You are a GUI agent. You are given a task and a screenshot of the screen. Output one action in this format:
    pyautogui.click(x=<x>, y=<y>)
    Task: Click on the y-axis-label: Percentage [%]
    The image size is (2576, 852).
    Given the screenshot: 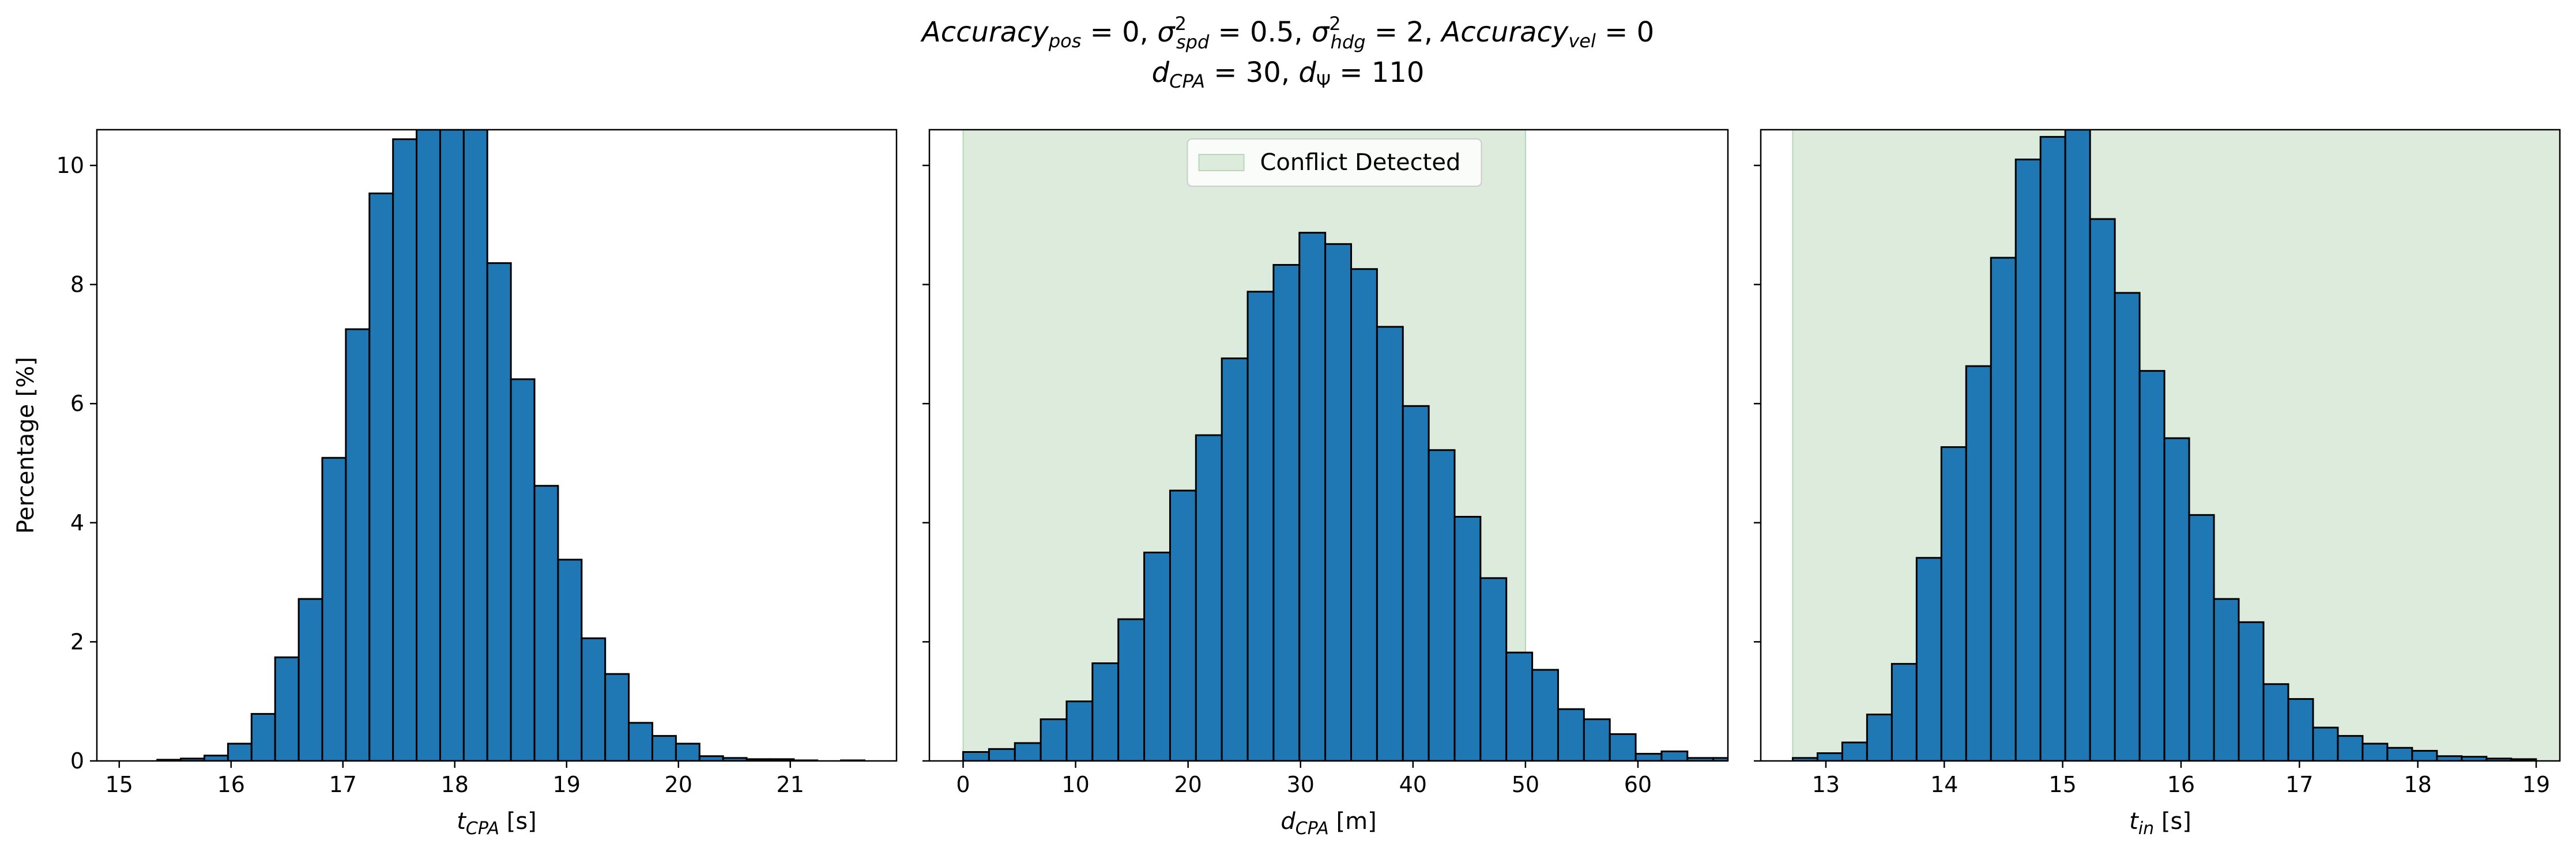 What is the action you would take?
    pyautogui.click(x=26, y=445)
    